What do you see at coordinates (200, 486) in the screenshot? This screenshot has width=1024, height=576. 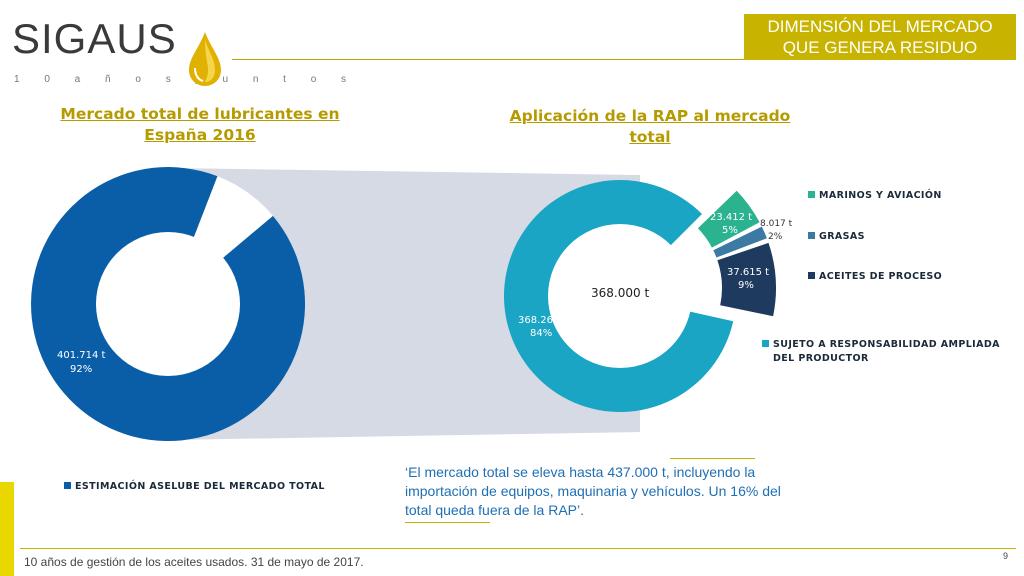 I see `legend-aselube-label: ESTIMACIÓN ASELUBE DEL MERCADO TOTAL` at bounding box center [200, 486].